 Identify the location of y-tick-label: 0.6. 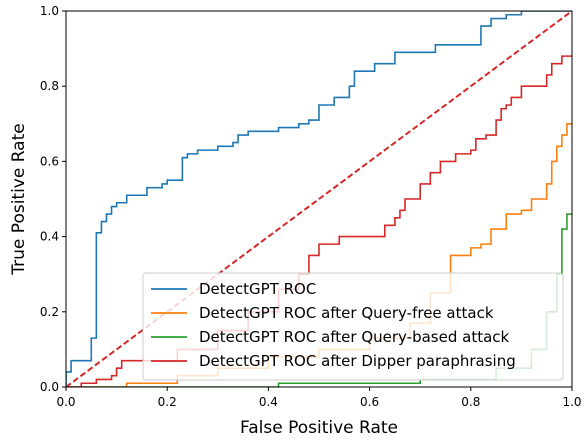
(49, 161).